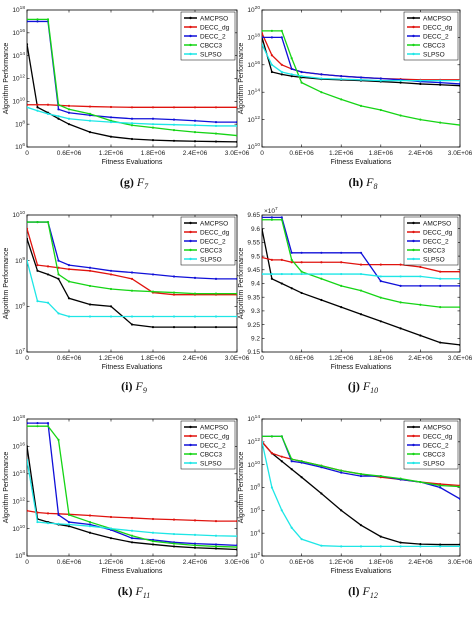 The width and height of the screenshot is (474, 619). What do you see at coordinates (18, 214) in the screenshot?
I see `y-tick-label: 1010` at bounding box center [18, 214].